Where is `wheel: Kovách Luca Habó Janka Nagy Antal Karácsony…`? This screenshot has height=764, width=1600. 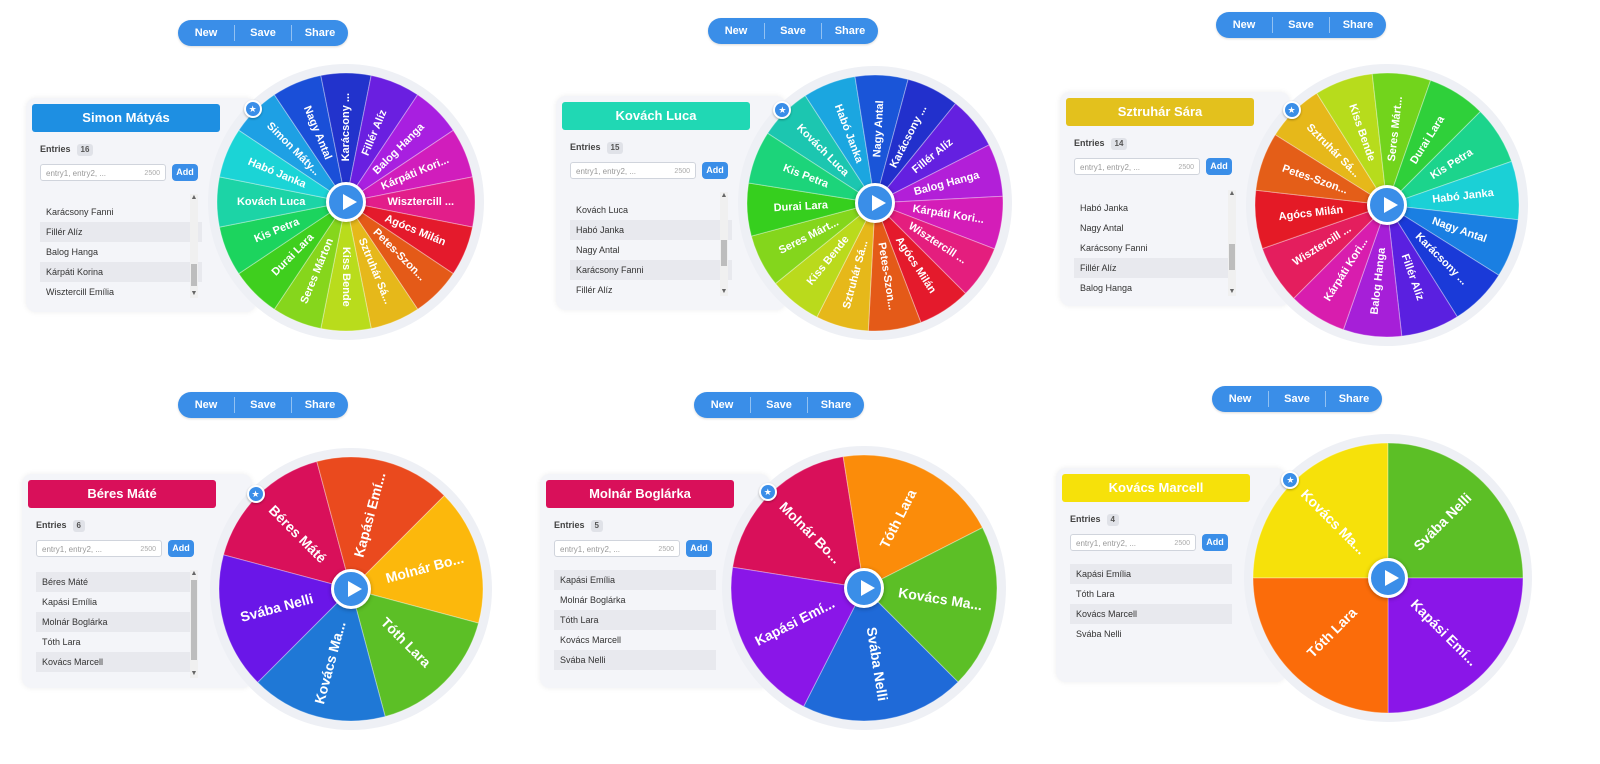
wheel: Kovách Luca Habó Janka Nagy Antal Karácsony… is located at coordinates (875, 203).